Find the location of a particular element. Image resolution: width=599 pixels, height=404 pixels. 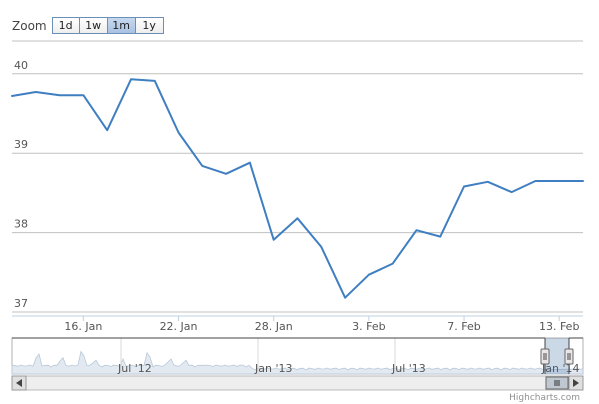

y-axis-labels: 37 38 39 40 is located at coordinates (21, 184).